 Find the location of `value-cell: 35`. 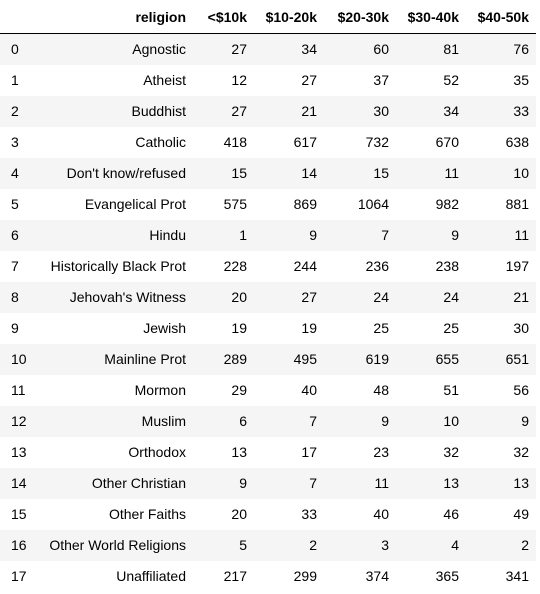

value-cell: 35 is located at coordinates (521, 80).